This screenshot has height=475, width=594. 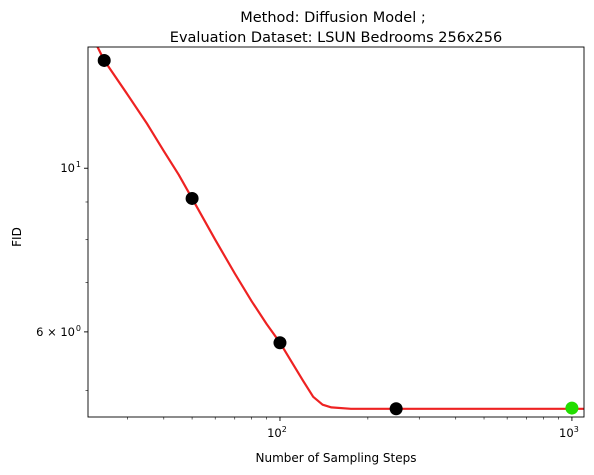 I want to click on y-tick-exponent: 0, so click(x=78, y=328).